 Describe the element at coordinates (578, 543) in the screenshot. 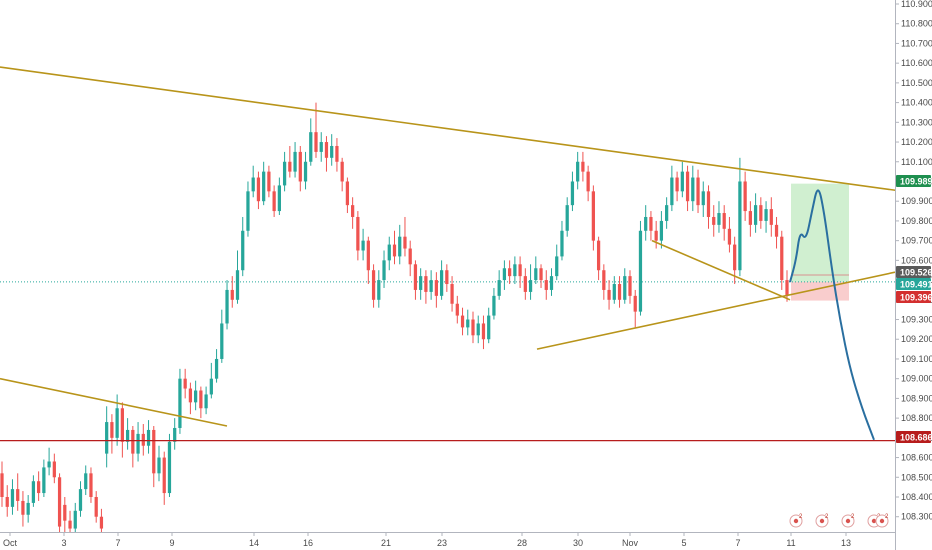

I see `x-tick-label: 30` at that location.